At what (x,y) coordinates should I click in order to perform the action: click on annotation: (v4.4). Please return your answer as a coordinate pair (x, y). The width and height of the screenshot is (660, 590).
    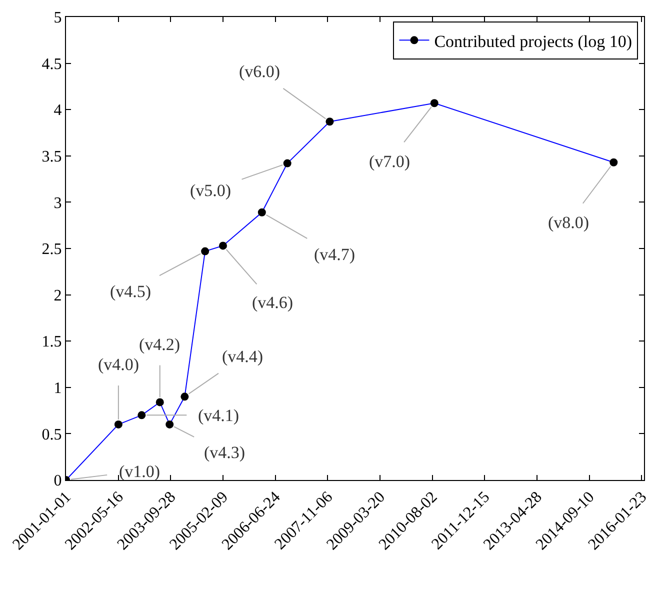
    Looking at the image, I should click on (243, 356).